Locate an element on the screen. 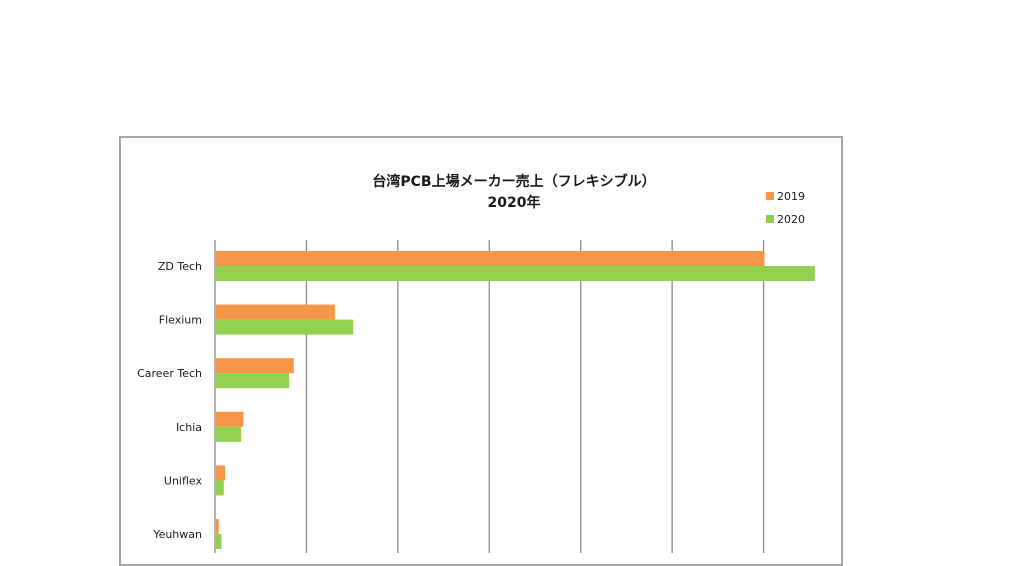 The height and width of the screenshot is (566, 1024). category-label: Yeuhwan is located at coordinates (177, 534).